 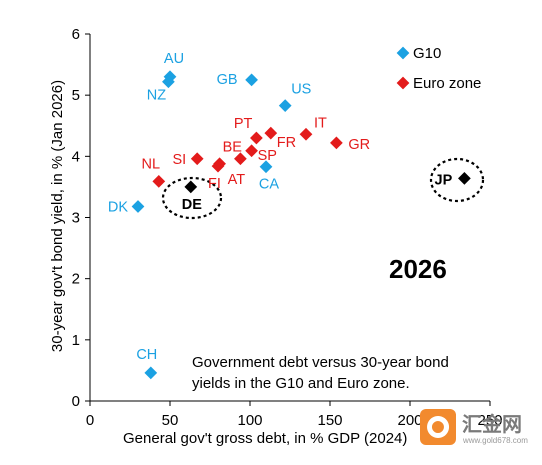 What do you see at coordinates (197, 159) in the screenshot?
I see `point-si` at bounding box center [197, 159].